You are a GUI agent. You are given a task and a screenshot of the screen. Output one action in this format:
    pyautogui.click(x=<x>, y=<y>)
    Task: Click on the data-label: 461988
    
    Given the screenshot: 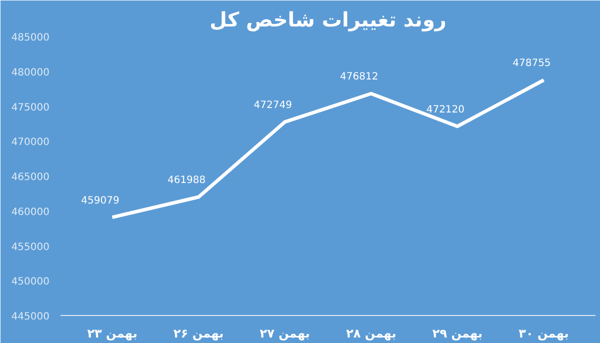 What is the action you would take?
    pyautogui.click(x=186, y=180)
    